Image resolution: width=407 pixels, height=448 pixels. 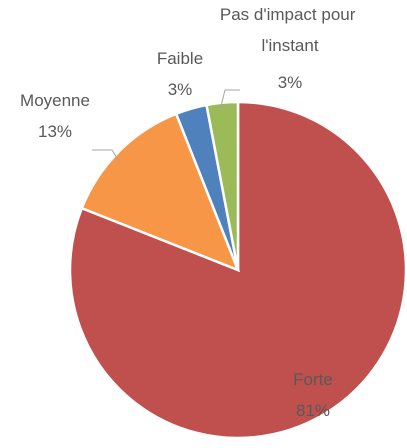 What do you see at coordinates (55, 100) in the screenshot?
I see `slice-label: Moyenne` at bounding box center [55, 100].